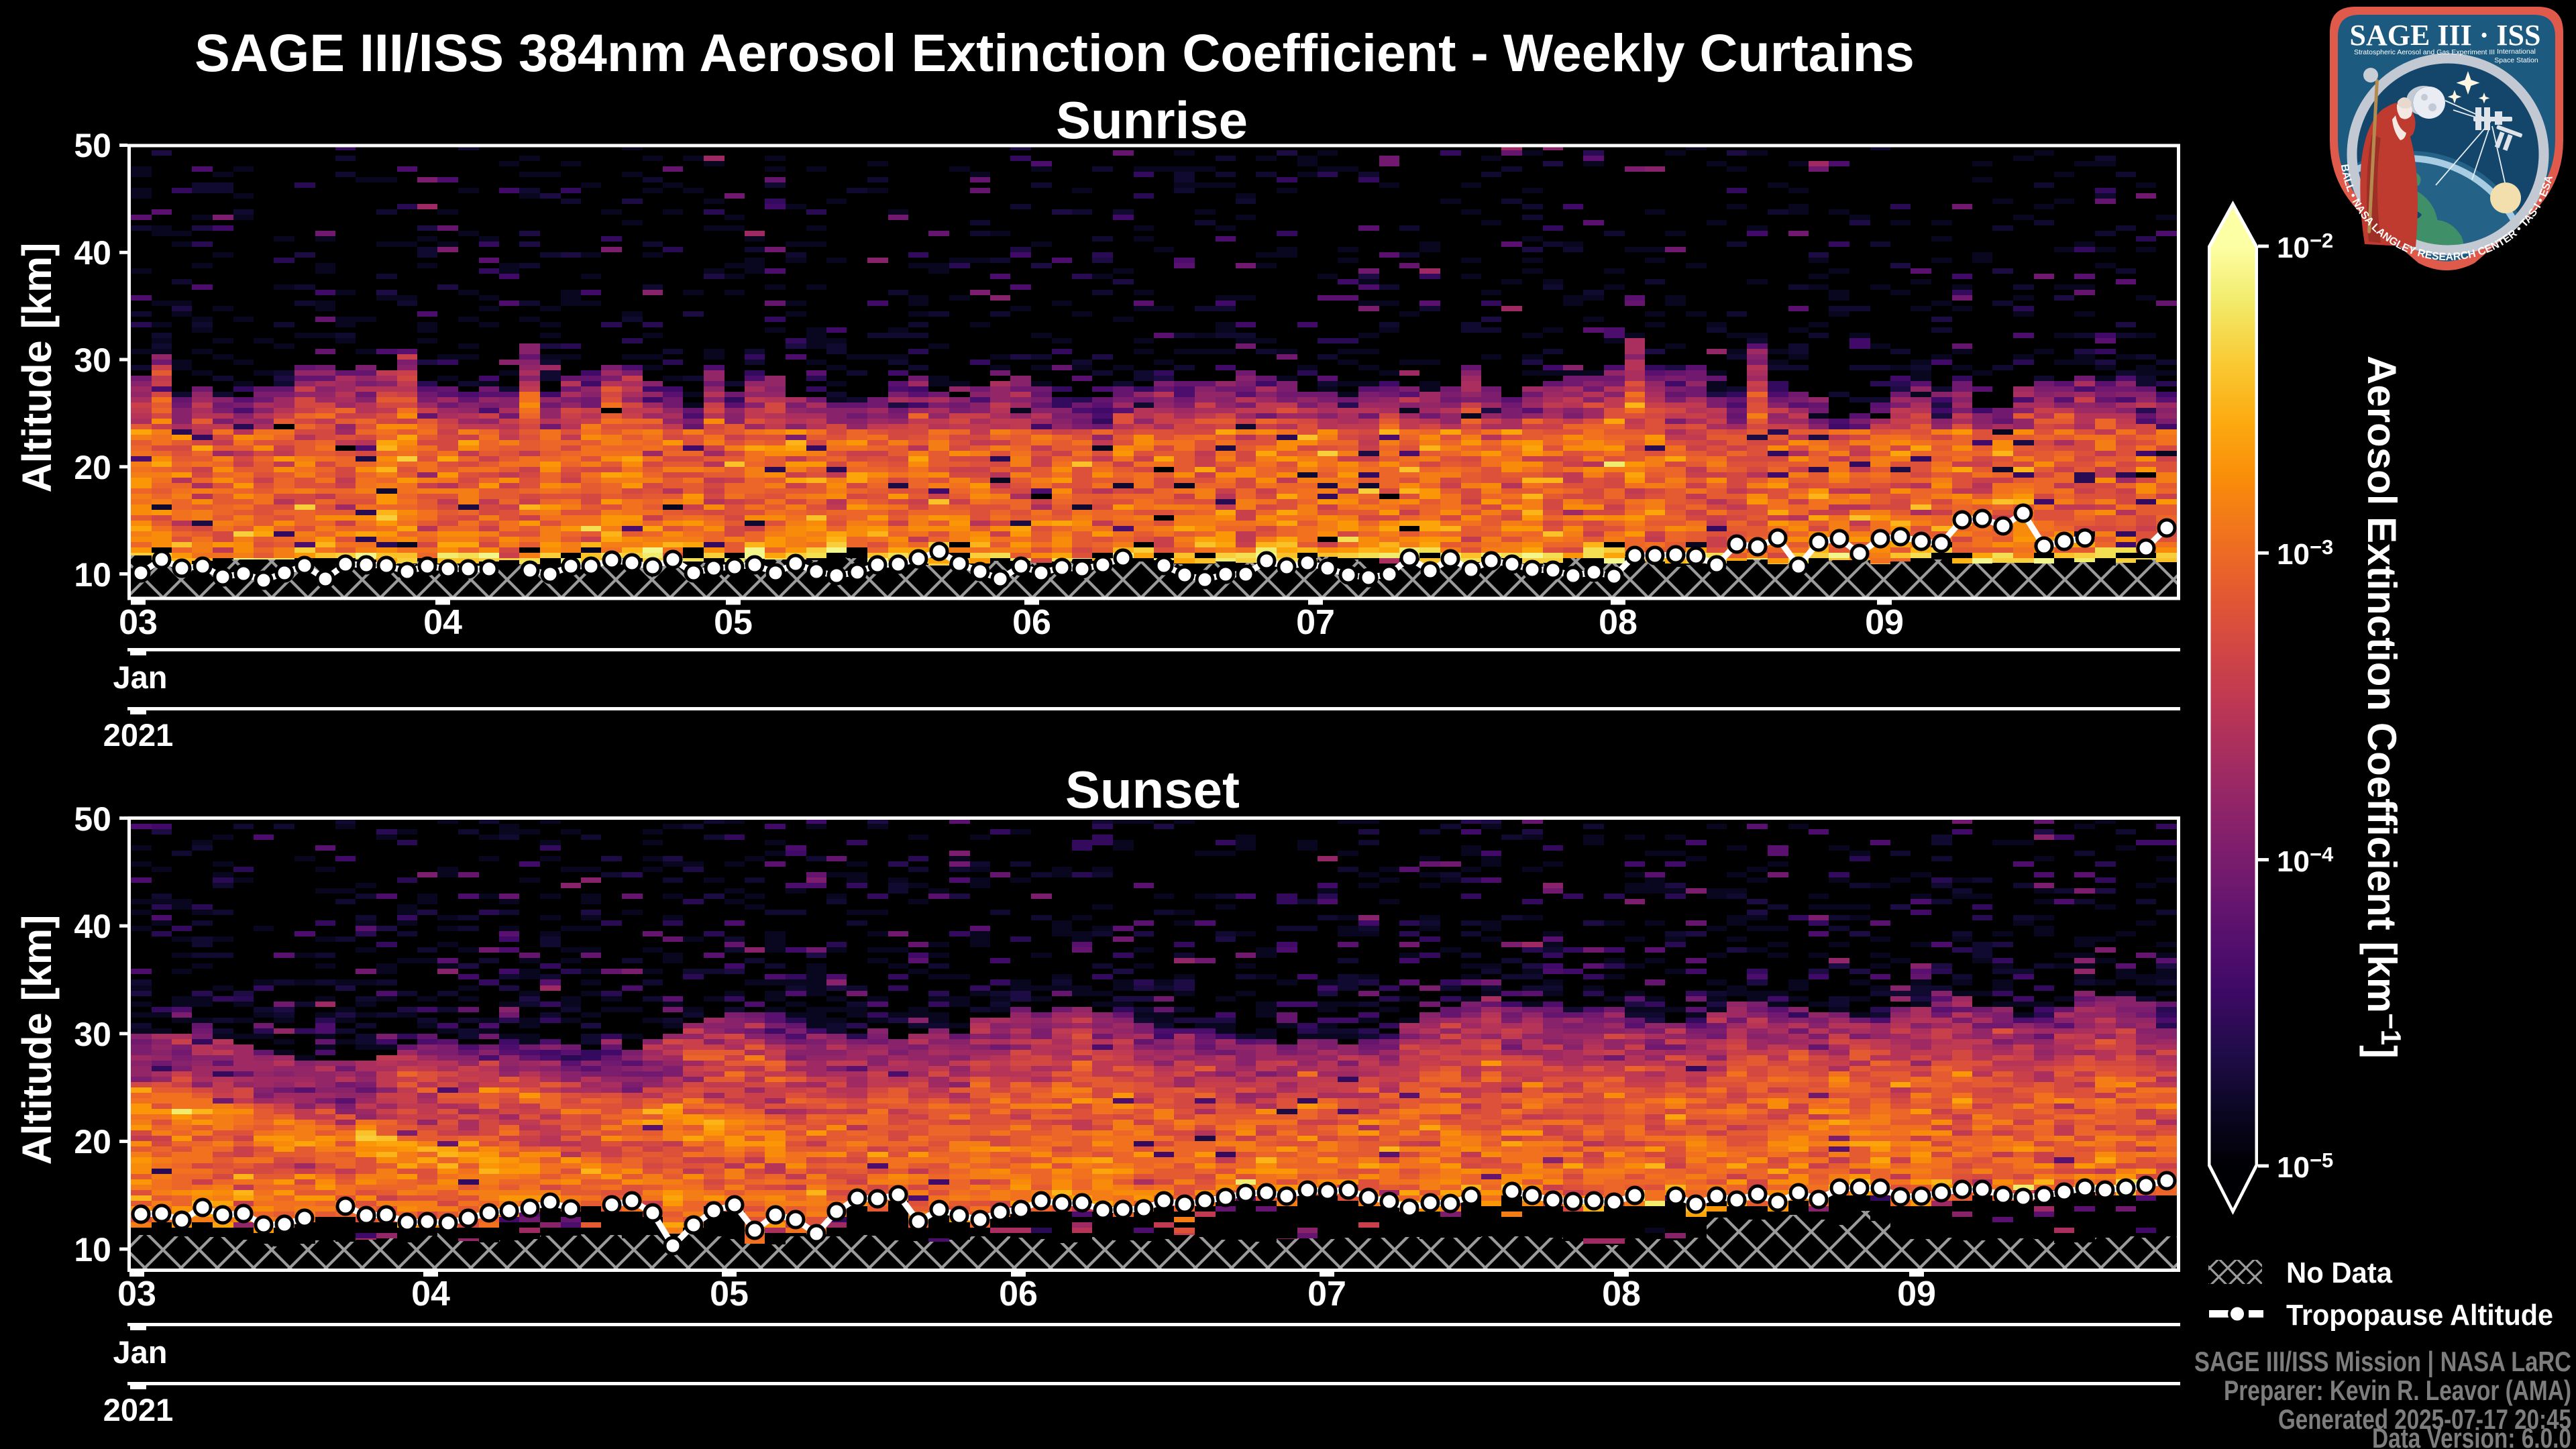 The width and height of the screenshot is (2576, 1449). I want to click on svg-text: 10⁻², so click(2305, 246).